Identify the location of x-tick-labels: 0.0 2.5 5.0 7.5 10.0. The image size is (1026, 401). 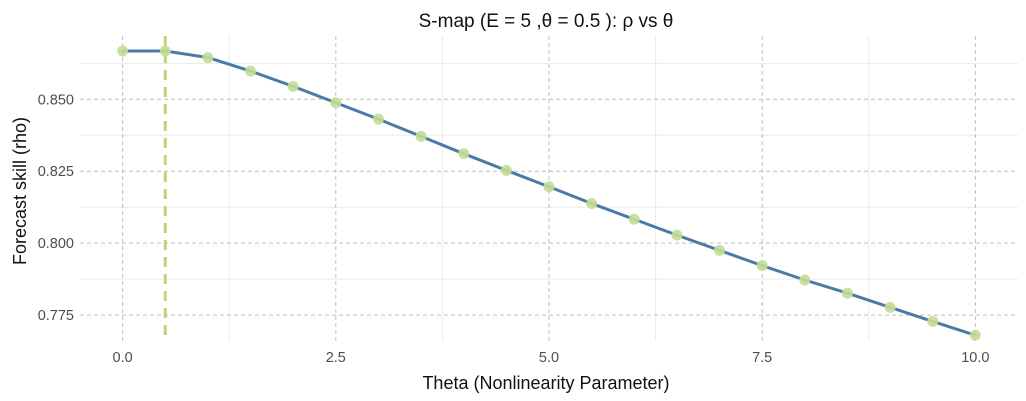
(551, 358).